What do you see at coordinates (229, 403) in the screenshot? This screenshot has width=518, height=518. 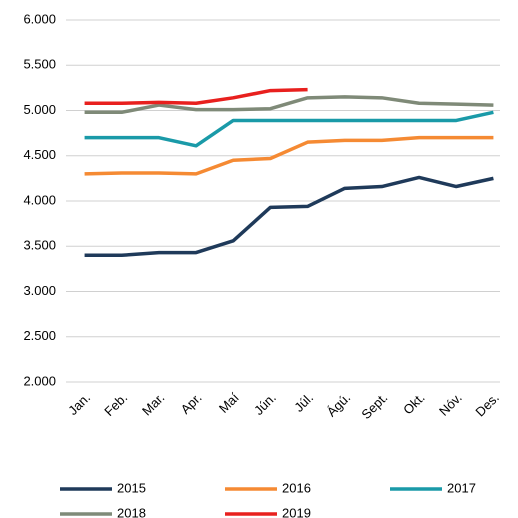 I see `x-tick-label: Maí` at bounding box center [229, 403].